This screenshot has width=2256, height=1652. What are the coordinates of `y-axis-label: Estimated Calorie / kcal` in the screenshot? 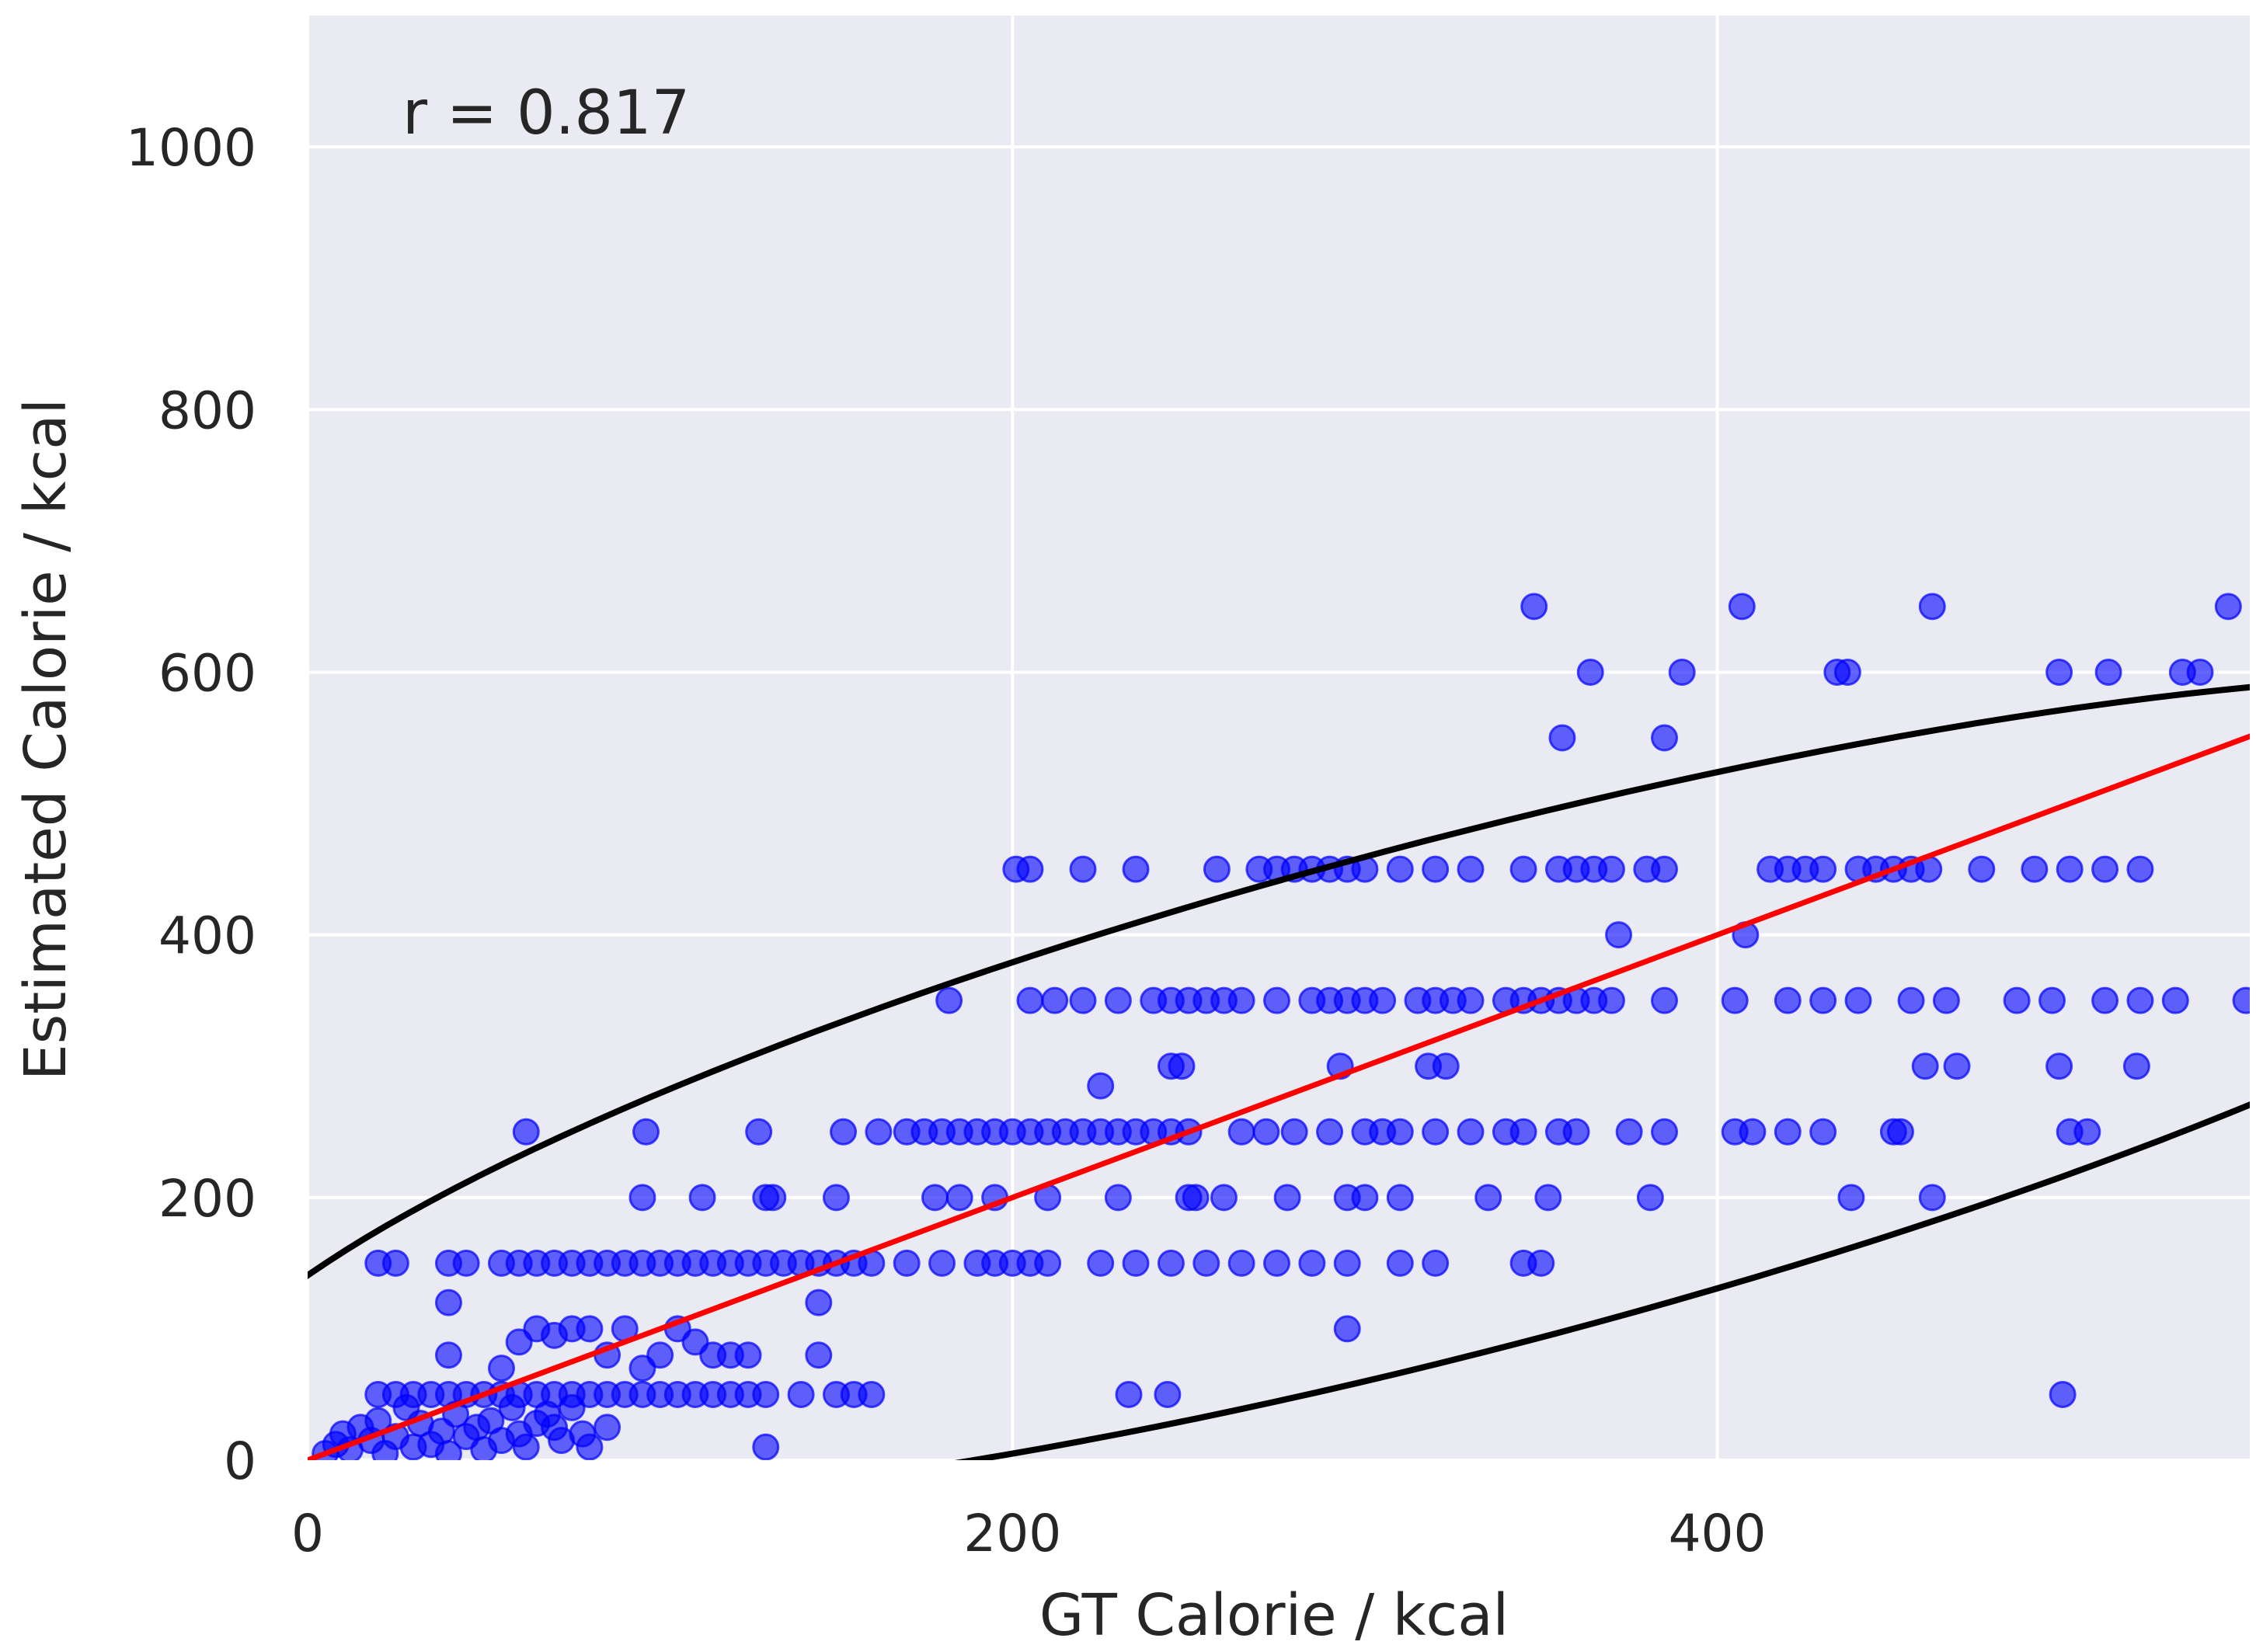 It's located at (45, 739).